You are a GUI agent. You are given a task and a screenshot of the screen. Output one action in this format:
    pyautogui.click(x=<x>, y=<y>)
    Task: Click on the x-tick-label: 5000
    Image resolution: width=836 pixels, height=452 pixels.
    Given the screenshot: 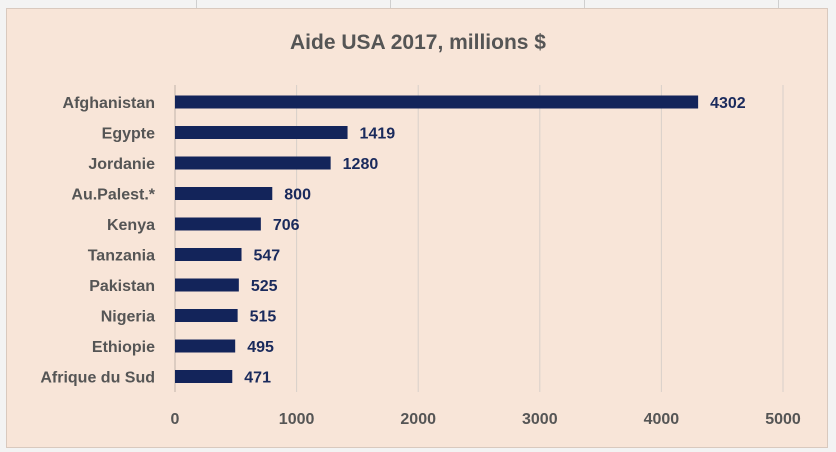 What is the action you would take?
    pyautogui.click(x=783, y=419)
    